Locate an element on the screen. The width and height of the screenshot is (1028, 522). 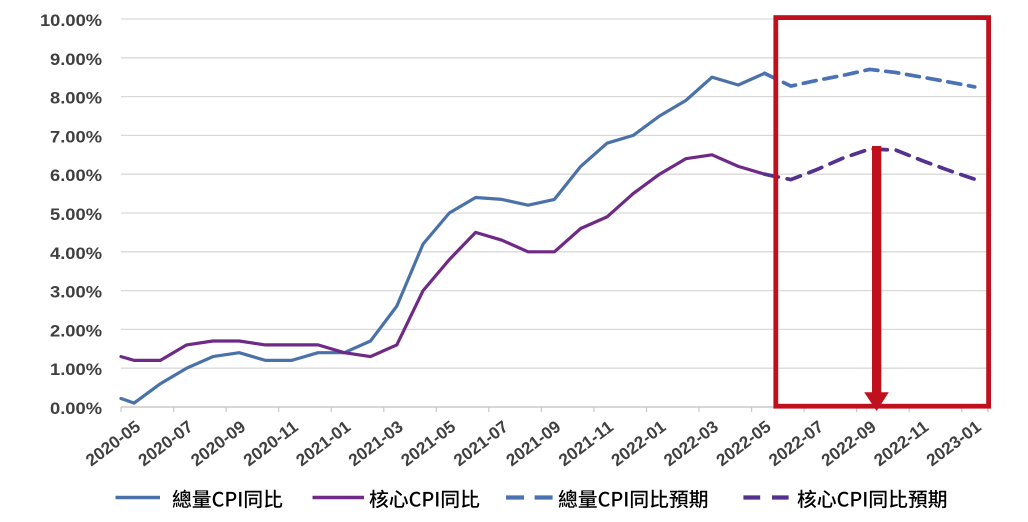
svg-text: 5.00% is located at coordinates (76, 214).